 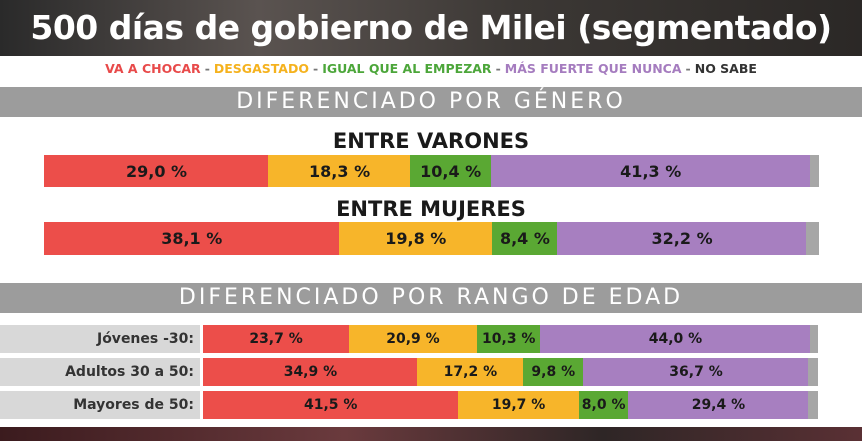 I want to click on bar-segment-mas-fuerte-que-nunca: 29,4 %, so click(x=718, y=405).